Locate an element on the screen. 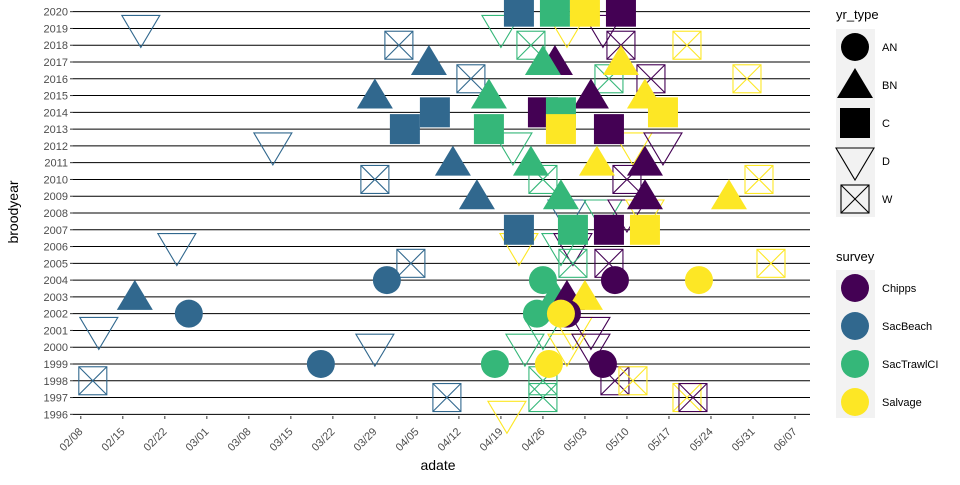 This screenshot has height=485, width=960. legend-survey-label: SacTrawlCI is located at coordinates (910, 365).